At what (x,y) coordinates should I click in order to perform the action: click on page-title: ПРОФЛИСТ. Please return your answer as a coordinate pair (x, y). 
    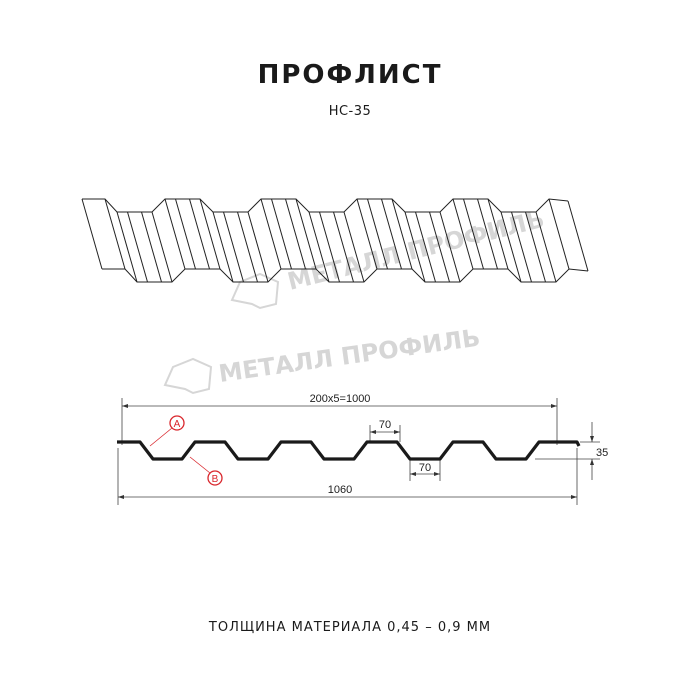
    Looking at the image, I should click on (350, 75).